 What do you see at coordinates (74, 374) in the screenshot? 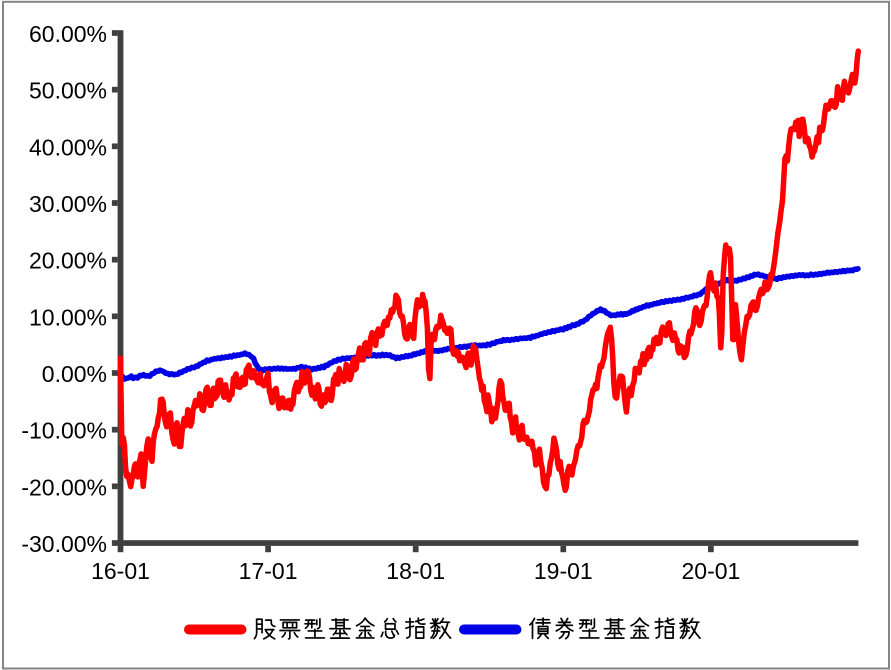
I see `svg-text: 0.00%` at bounding box center [74, 374].